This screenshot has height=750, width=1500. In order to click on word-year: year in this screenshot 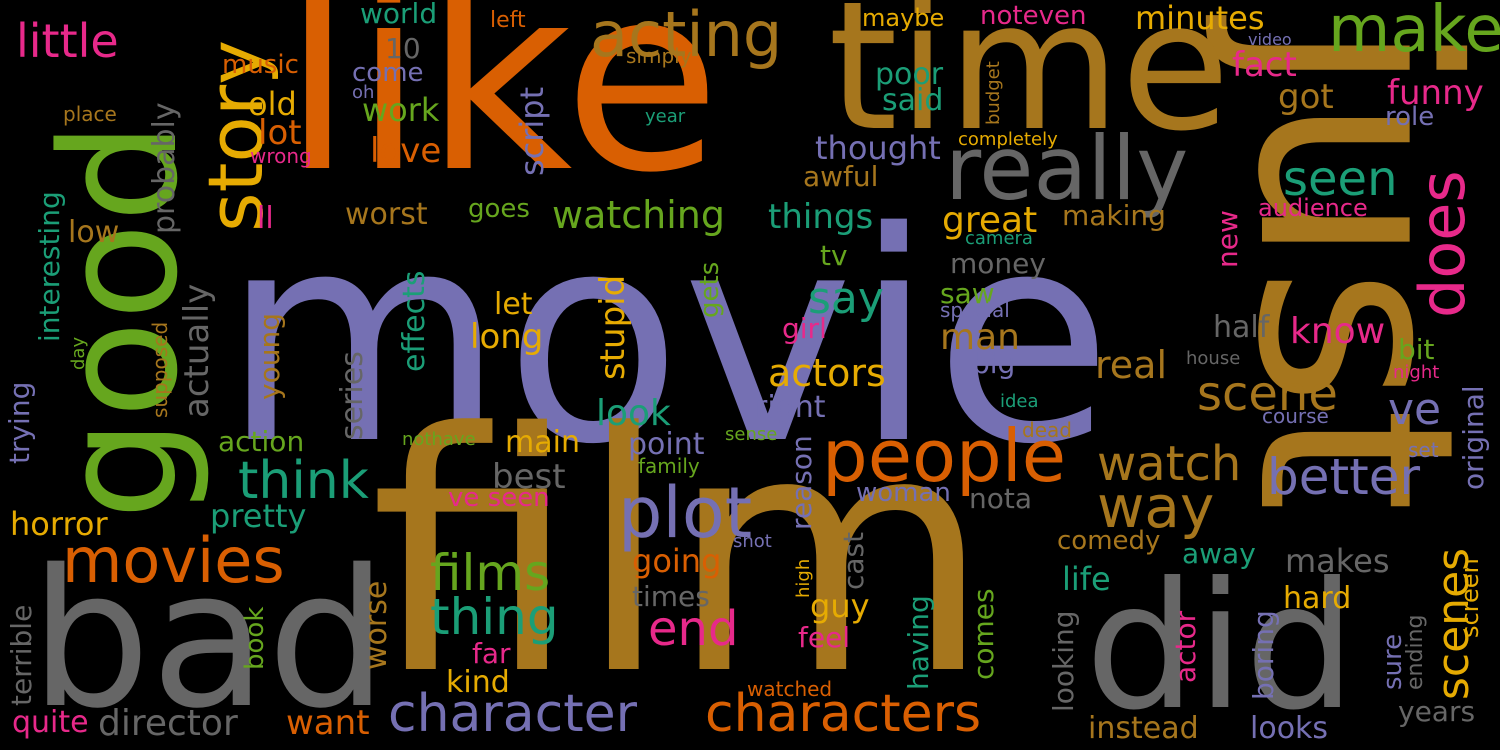, I will do `click(665, 116)`.